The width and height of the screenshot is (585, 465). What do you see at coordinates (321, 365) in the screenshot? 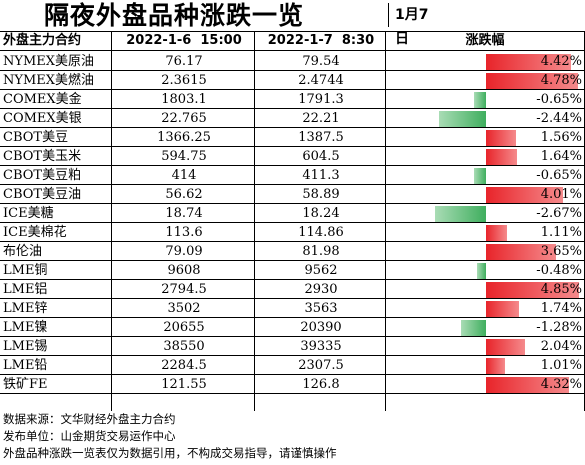
I see `price-after: 2307.5` at bounding box center [321, 365].